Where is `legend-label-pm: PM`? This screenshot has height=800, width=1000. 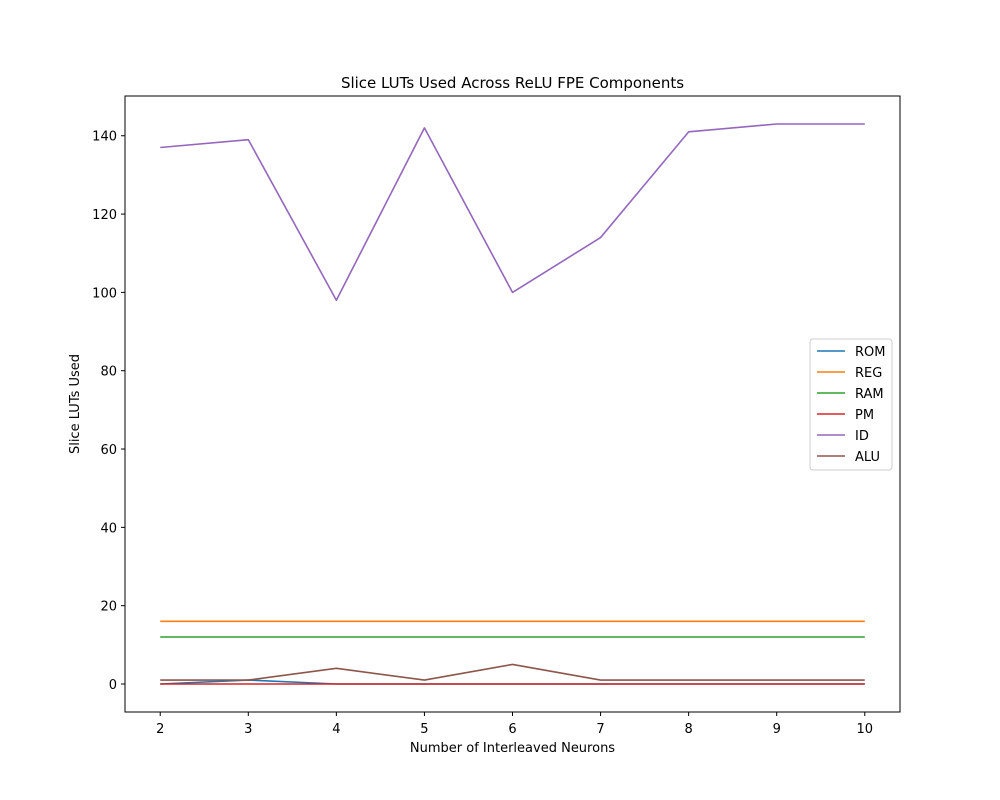
legend-label-pm: PM is located at coordinates (864, 415).